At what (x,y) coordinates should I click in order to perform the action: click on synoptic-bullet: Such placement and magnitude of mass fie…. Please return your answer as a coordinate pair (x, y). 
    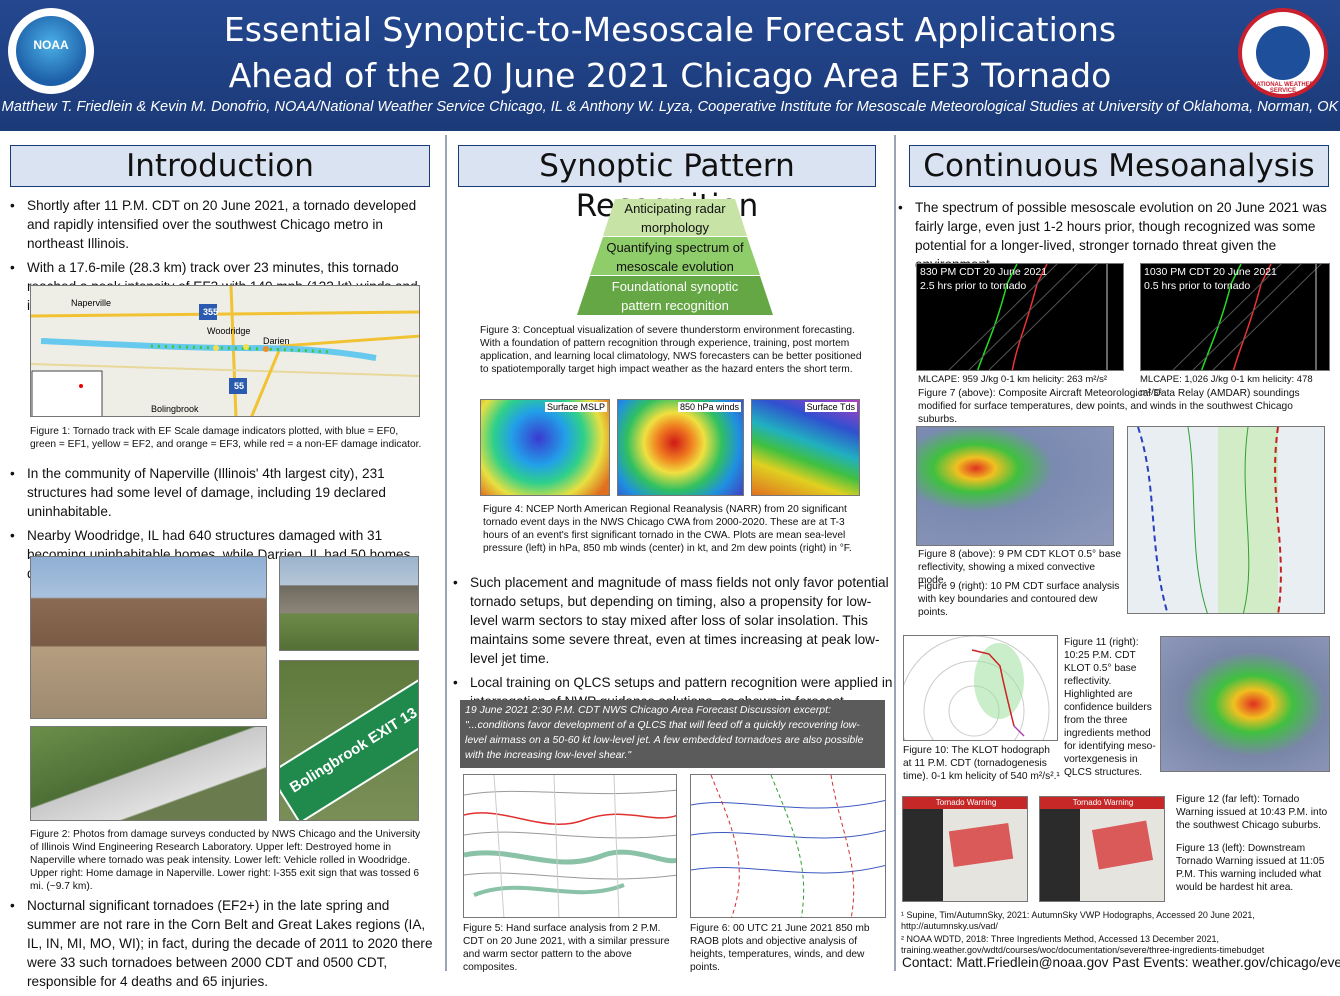
    Looking at the image, I should click on (673, 620).